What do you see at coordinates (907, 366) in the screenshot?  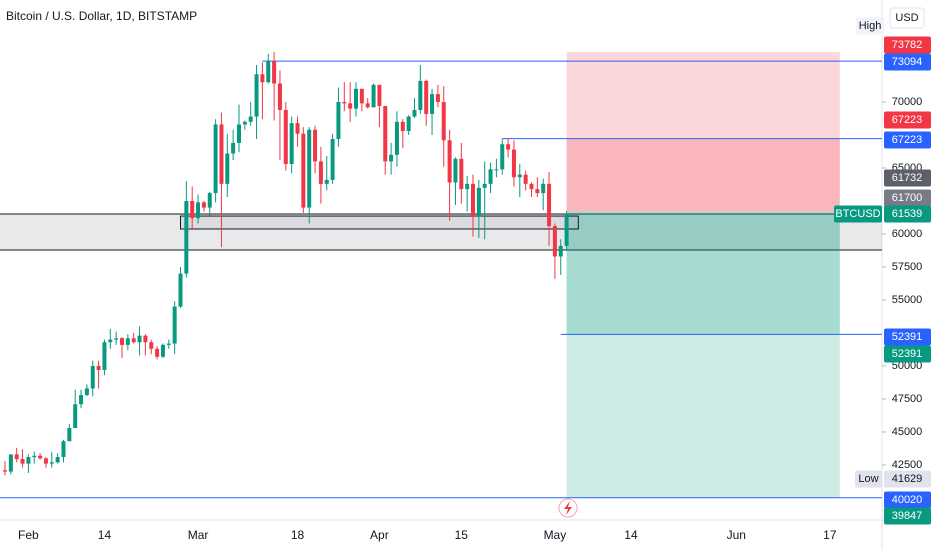 I see `y-tick-label: 50000` at bounding box center [907, 366].